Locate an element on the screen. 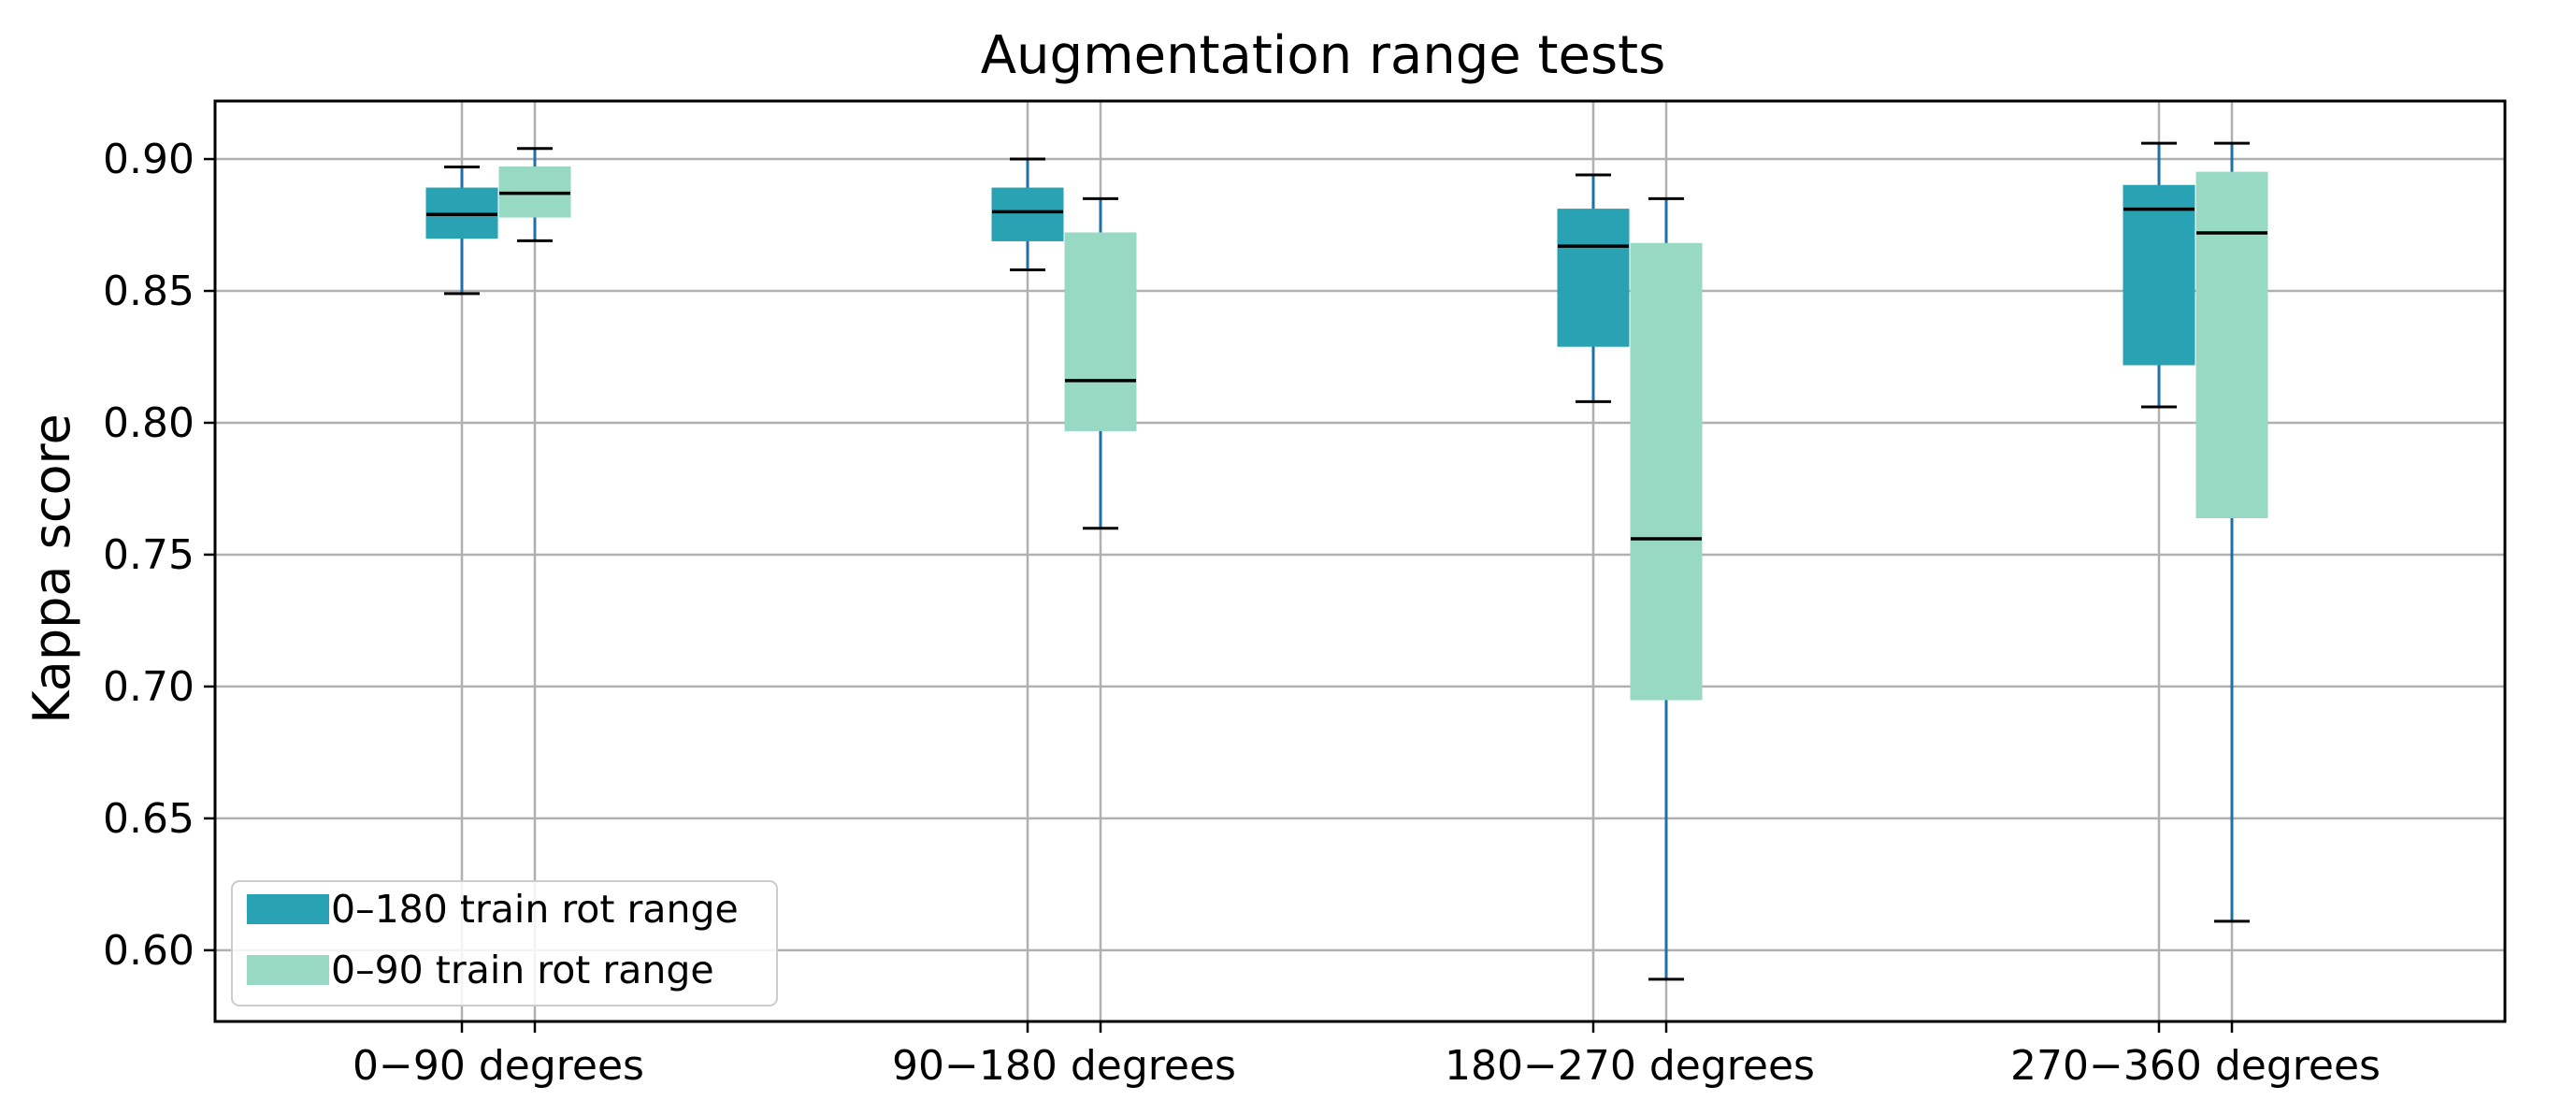 The height and width of the screenshot is (1115, 2576). x-tick-label: 270−360 degrees is located at coordinates (2196, 1066).